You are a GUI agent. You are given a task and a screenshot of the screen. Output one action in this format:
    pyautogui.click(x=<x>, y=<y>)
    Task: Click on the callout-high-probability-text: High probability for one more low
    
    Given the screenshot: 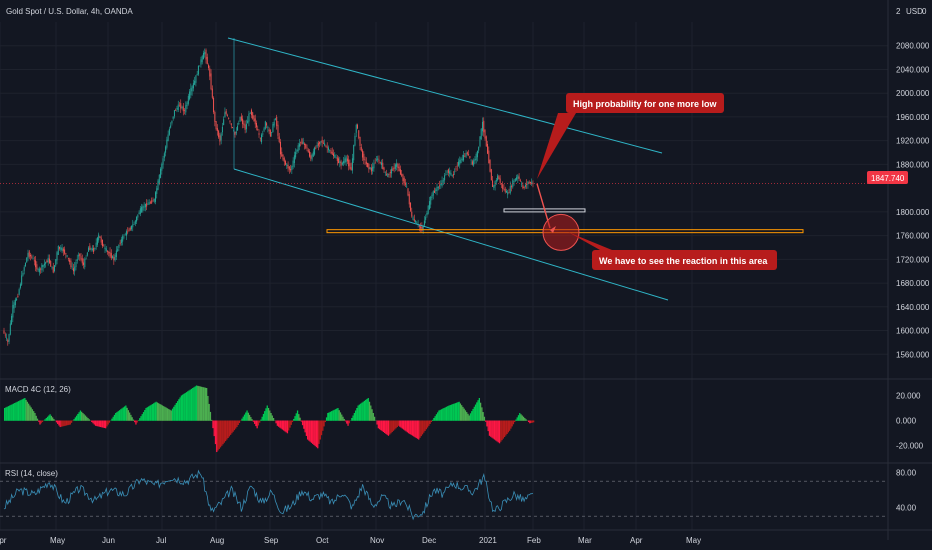 What is the action you would take?
    pyautogui.click(x=645, y=104)
    